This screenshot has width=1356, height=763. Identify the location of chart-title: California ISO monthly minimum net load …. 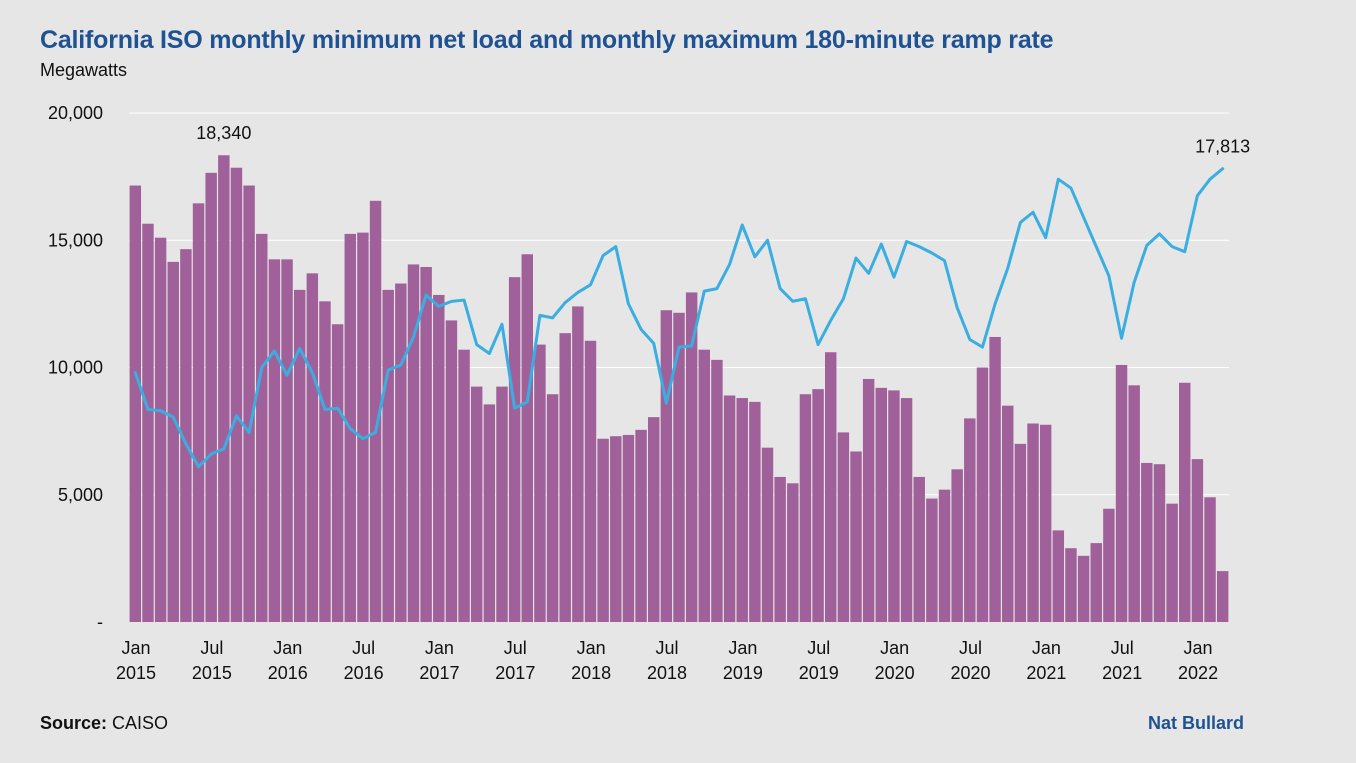
(547, 40).